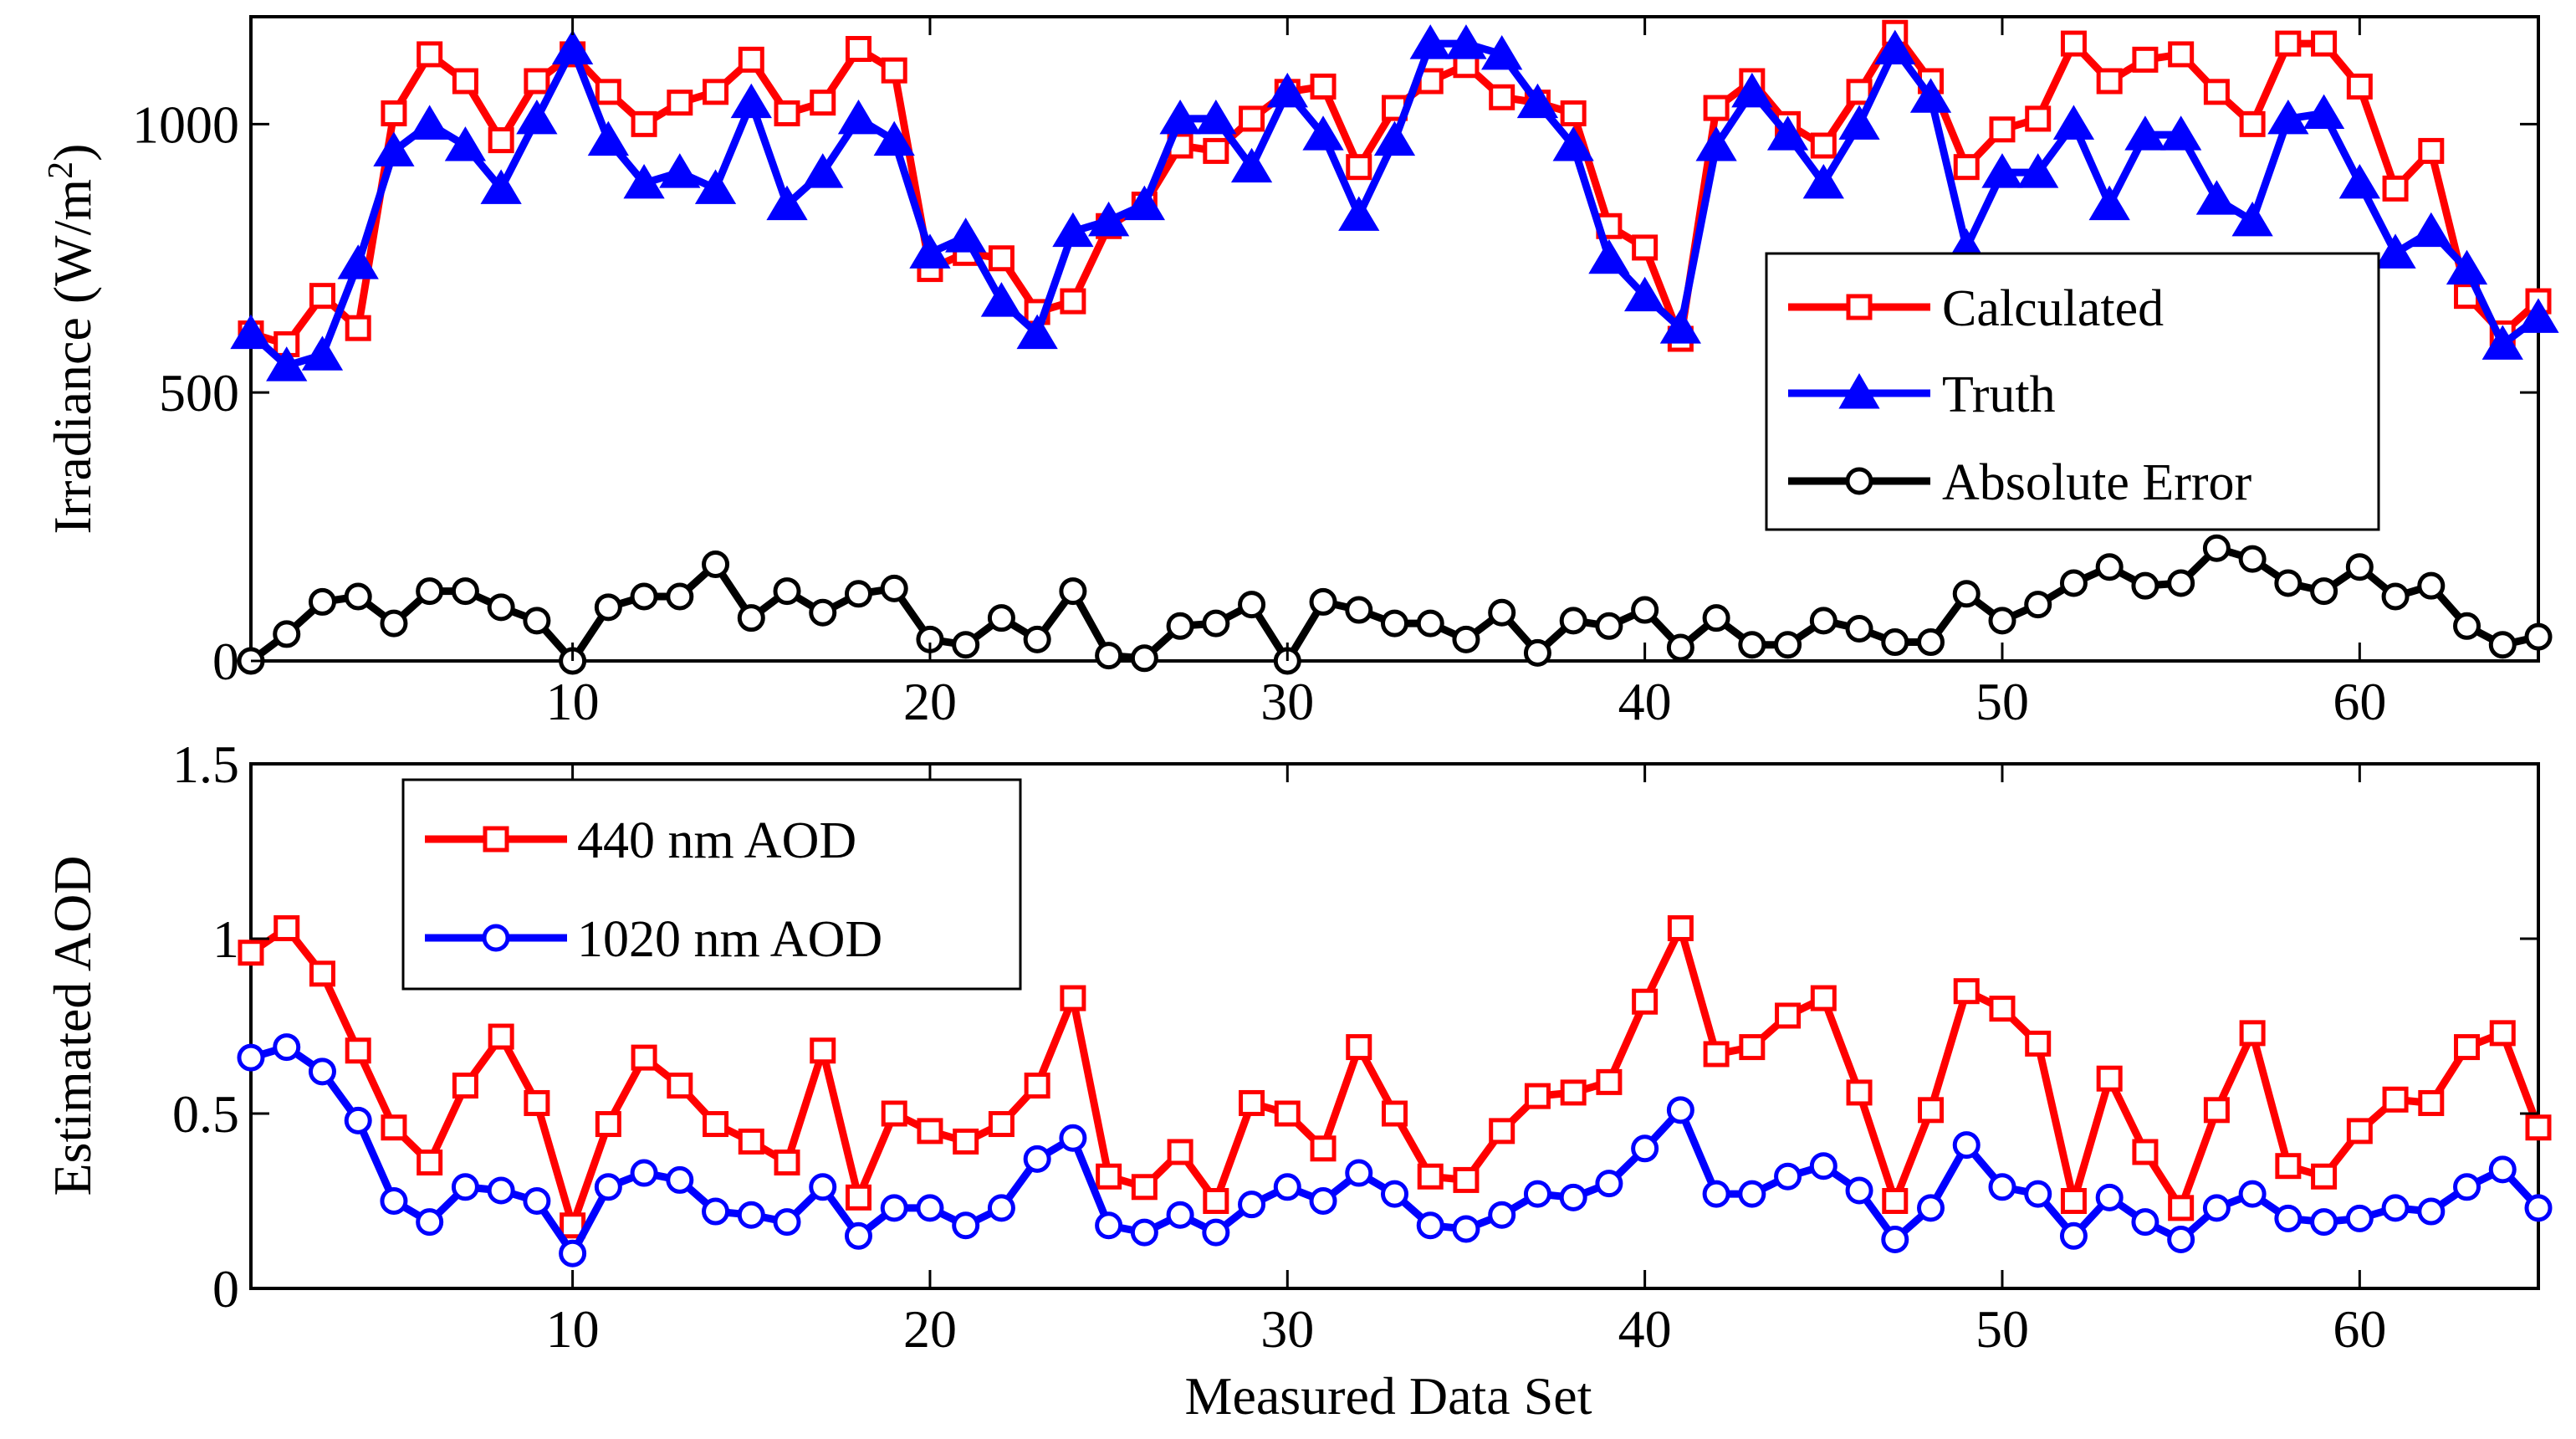 The width and height of the screenshot is (2576, 1439). Describe the element at coordinates (1859, 307) in the screenshot. I see `legend-calculated-marker` at that location.